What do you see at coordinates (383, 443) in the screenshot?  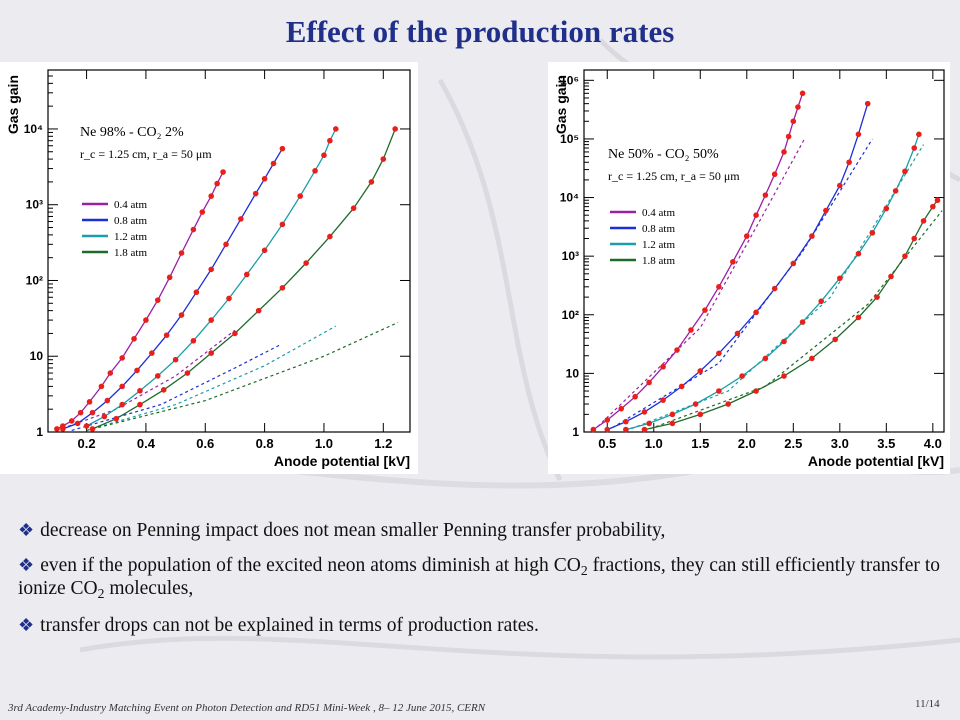 I see `x-tick-label: 1.2` at bounding box center [383, 443].